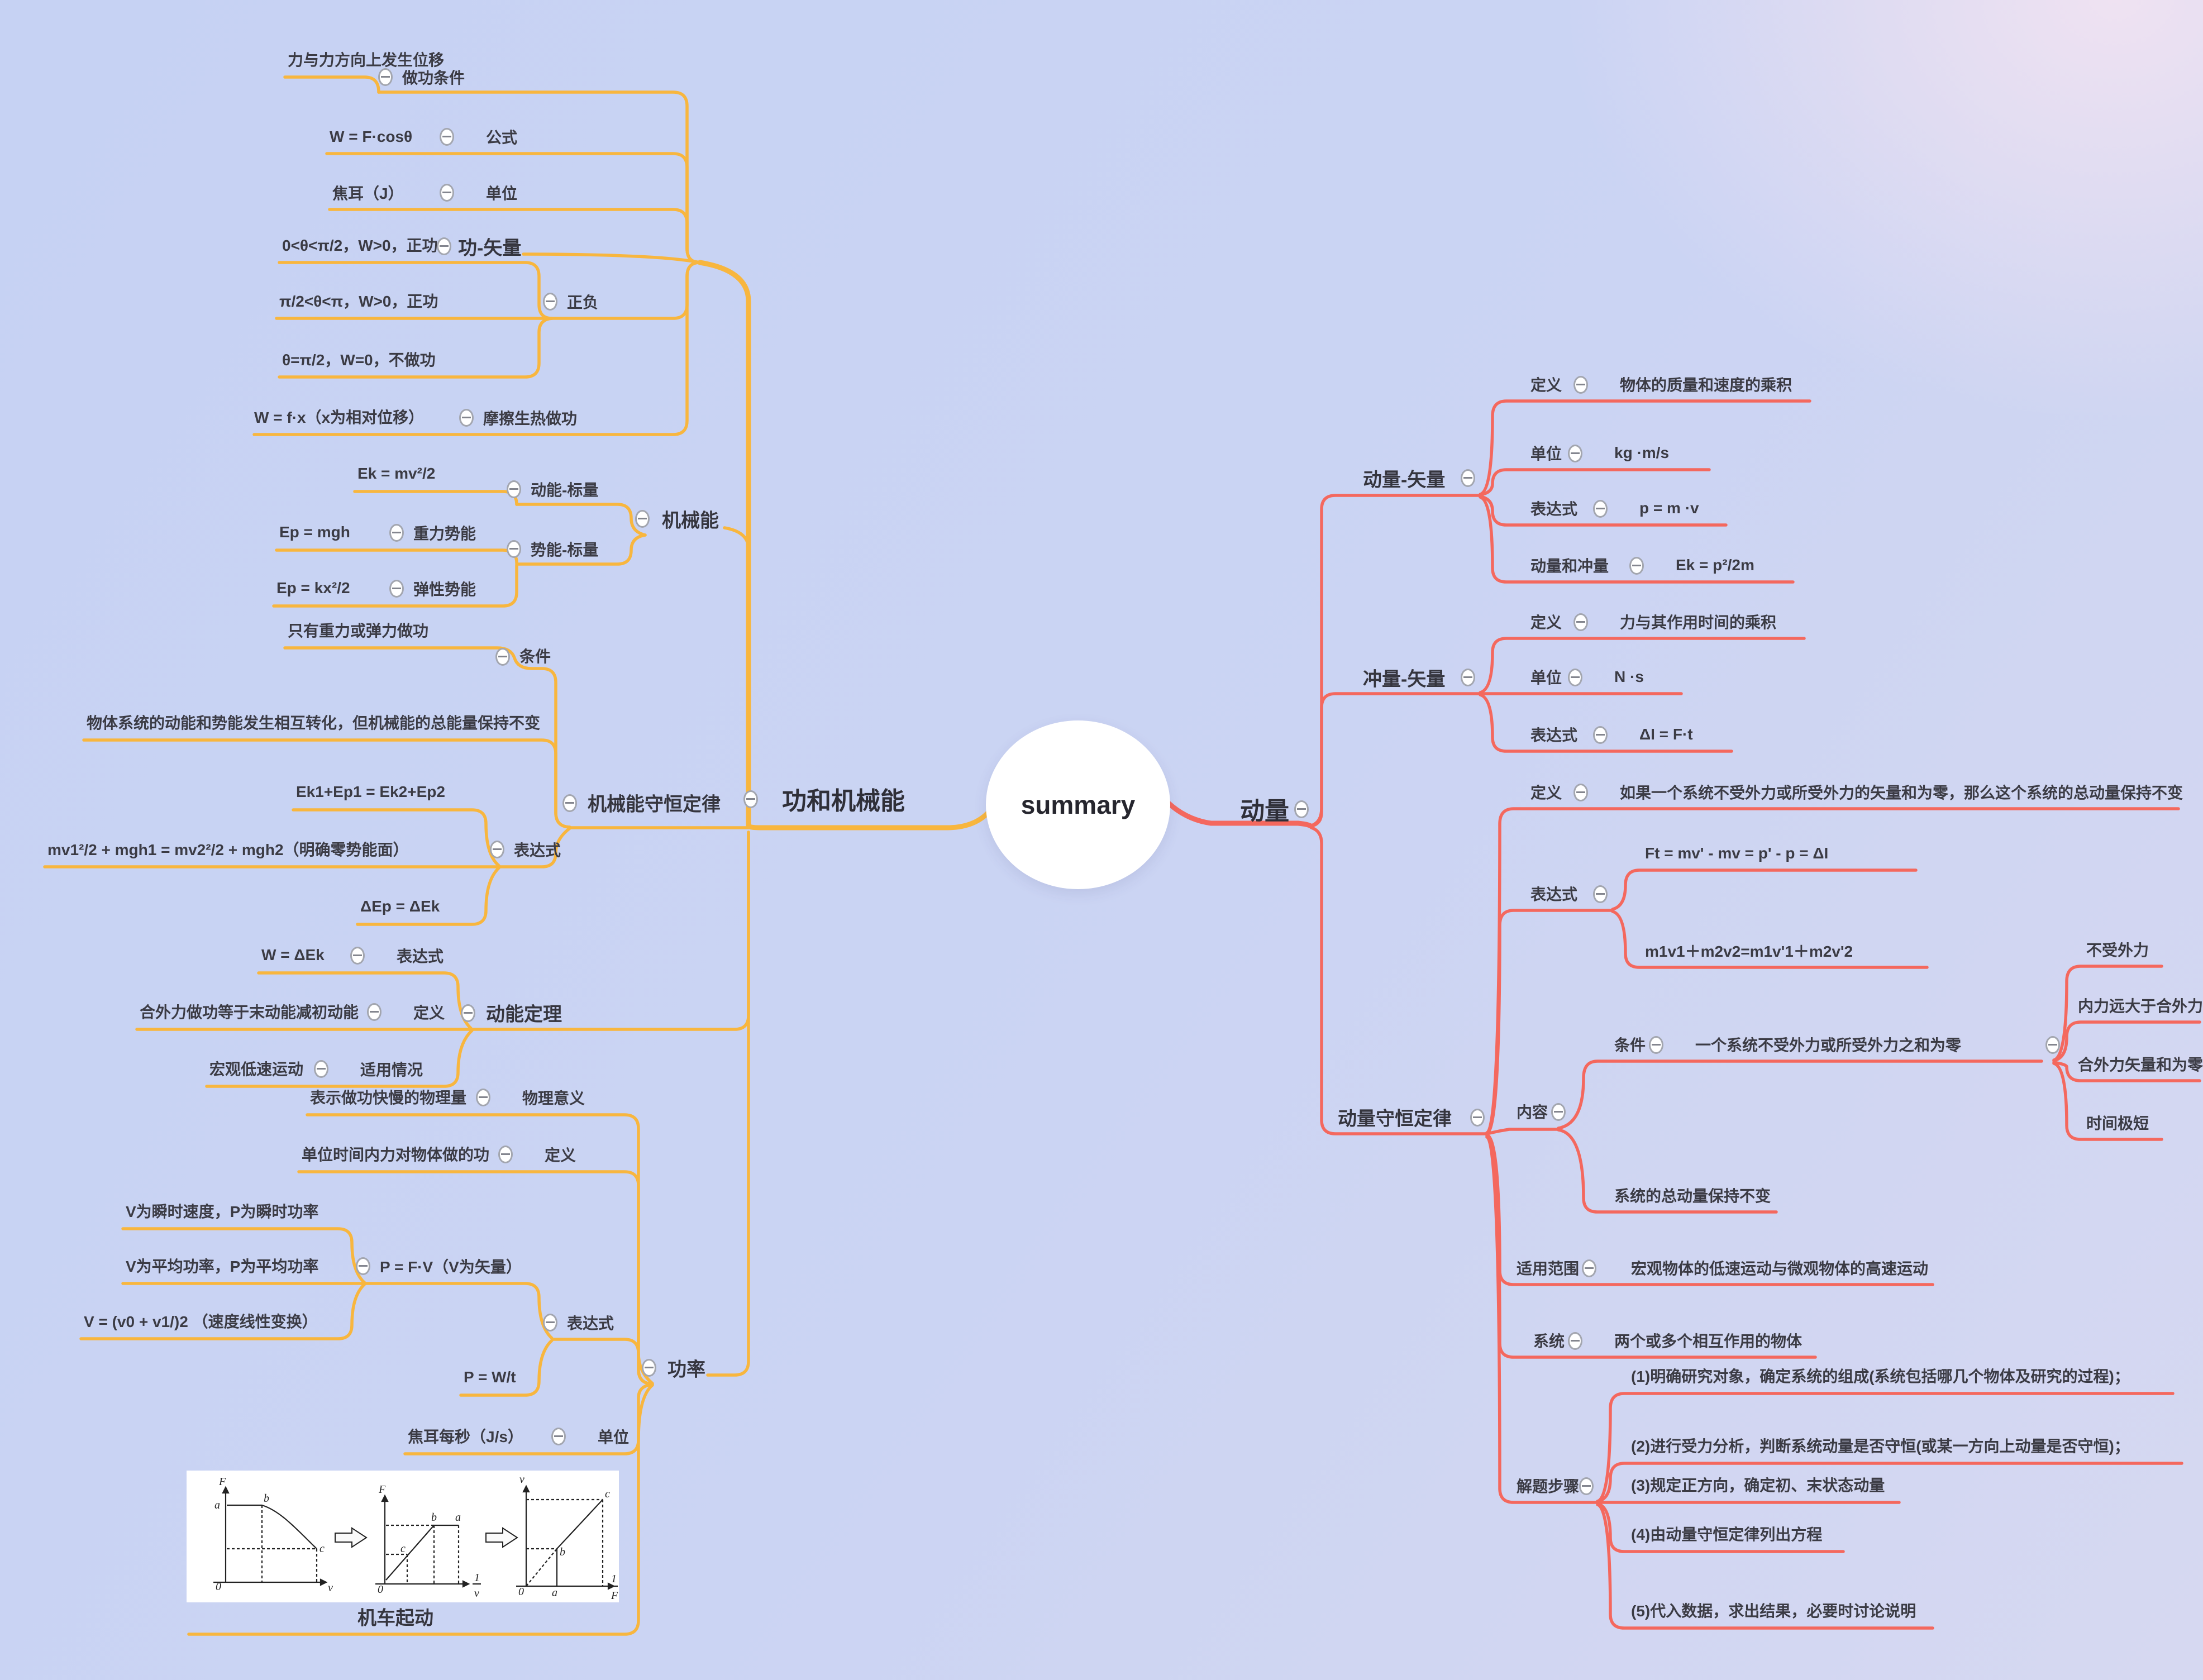 Image resolution: width=2203 pixels, height=1680 pixels. I want to click on node-kinetic-key: 动能-标量, so click(565, 490).